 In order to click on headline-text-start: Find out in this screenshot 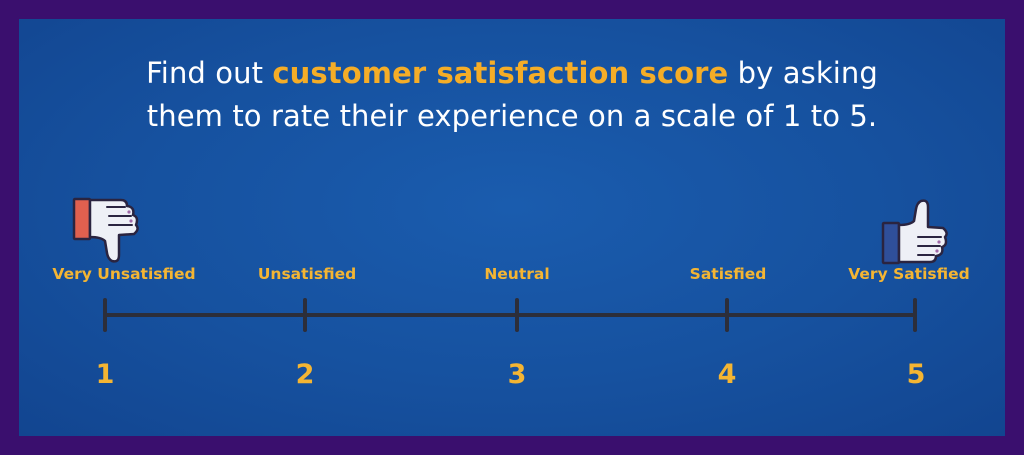, I will do `click(209, 73)`.